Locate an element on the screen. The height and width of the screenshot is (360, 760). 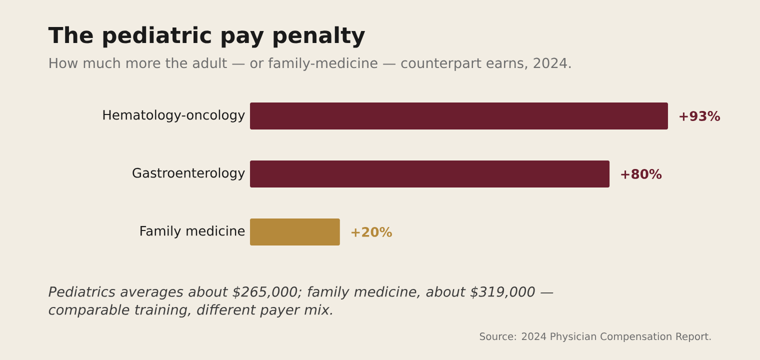
source-note: Source: 2024 Physician Compensation Report. is located at coordinates (595, 337).